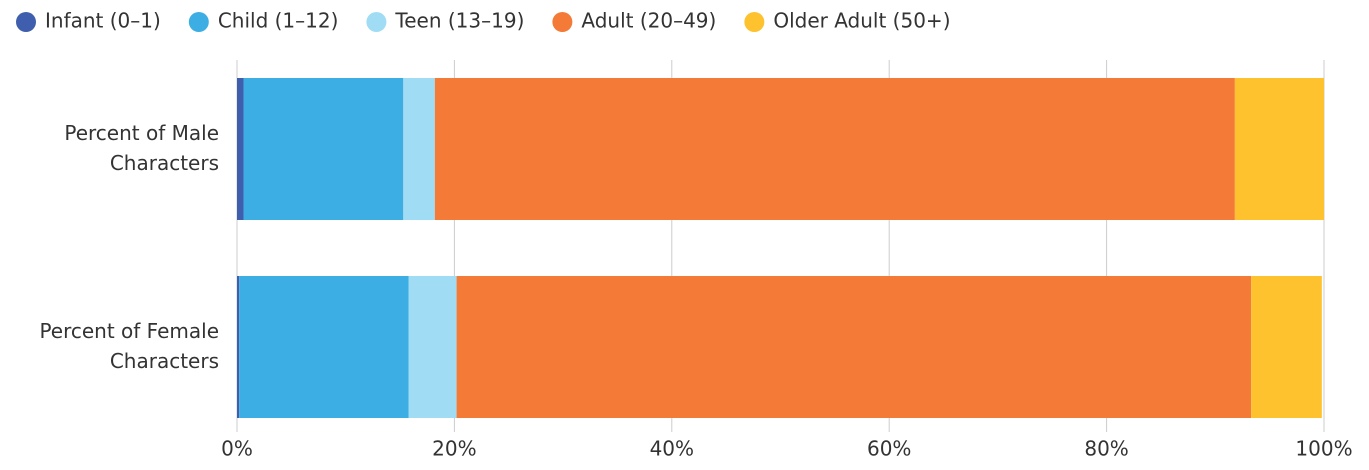 The image size is (1369, 470). I want to click on legend-label: Teen (13–19), so click(459, 21).